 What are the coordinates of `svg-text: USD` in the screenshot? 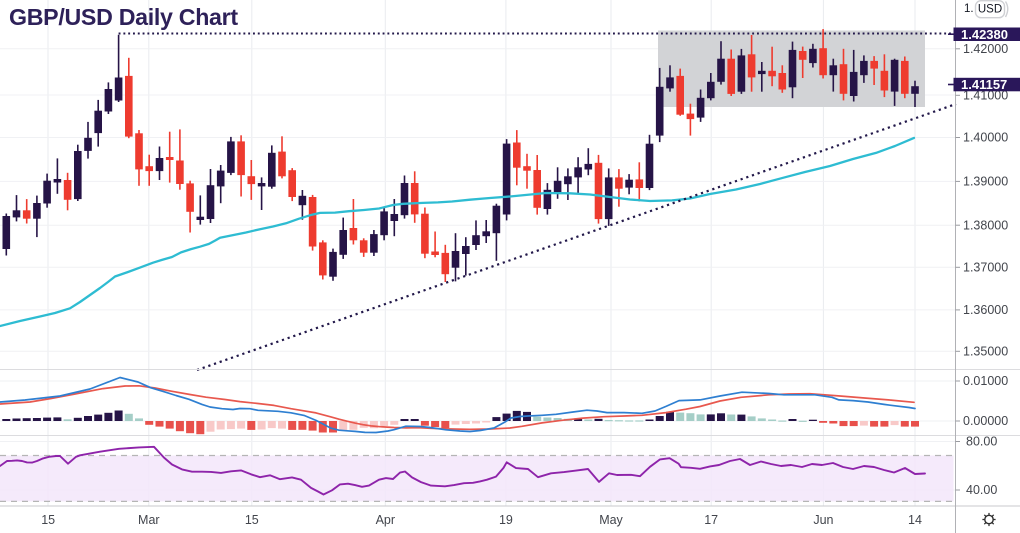 It's located at (990, 10).